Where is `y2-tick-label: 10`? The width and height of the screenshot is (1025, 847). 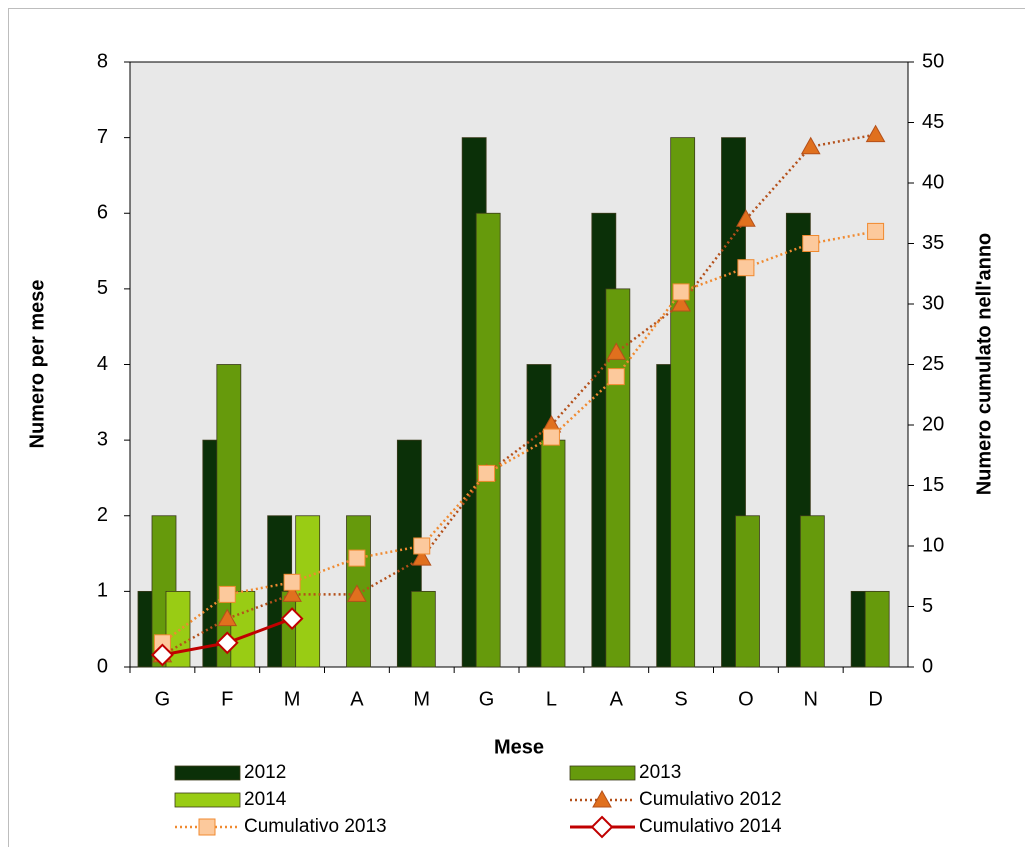 y2-tick-label: 10 is located at coordinates (933, 545).